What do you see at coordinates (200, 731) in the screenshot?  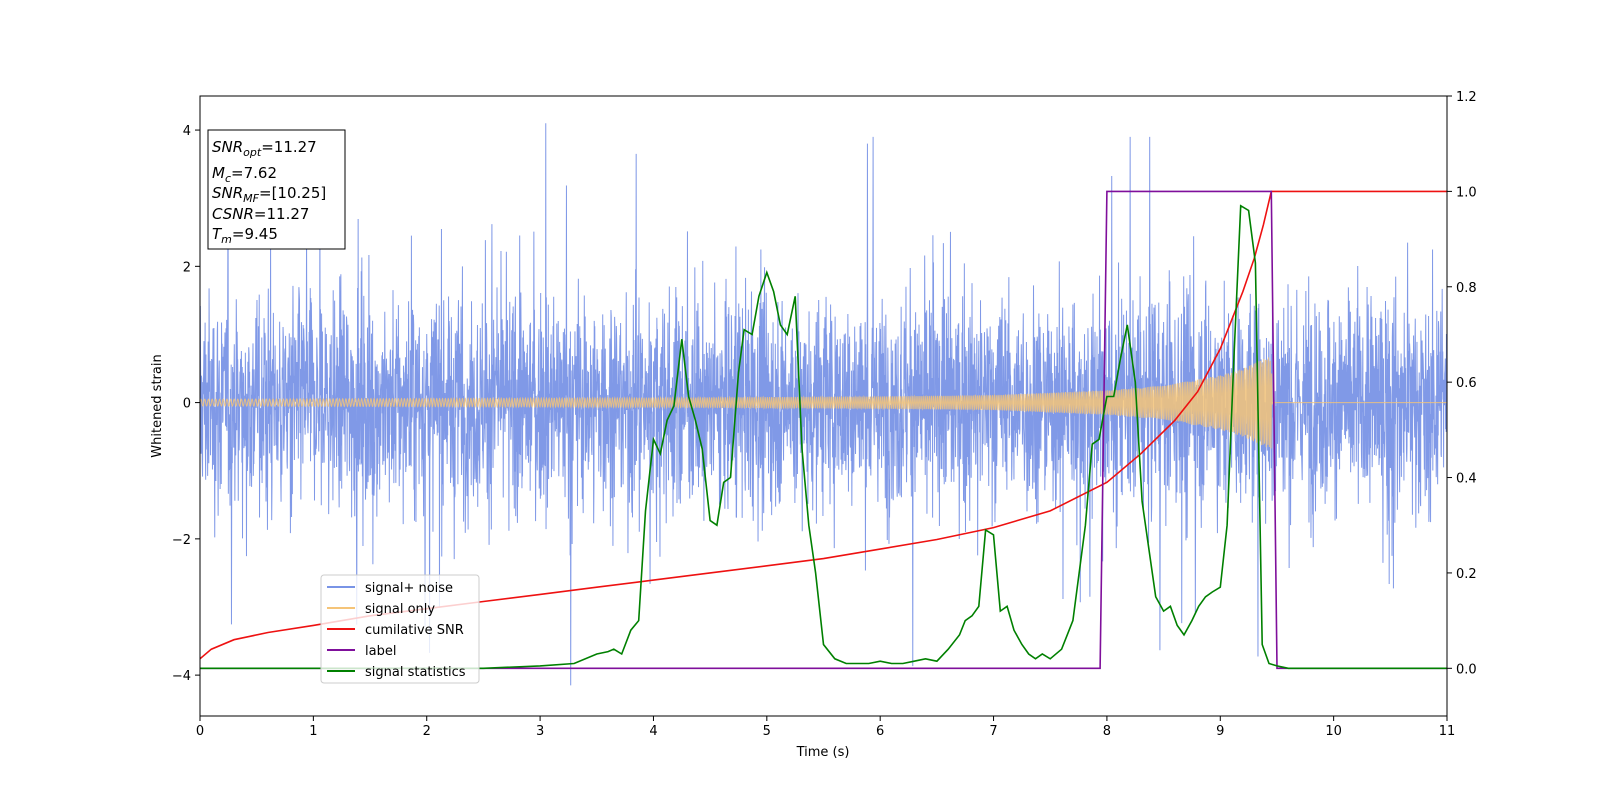 I see `x-tick-label: 0` at bounding box center [200, 731].